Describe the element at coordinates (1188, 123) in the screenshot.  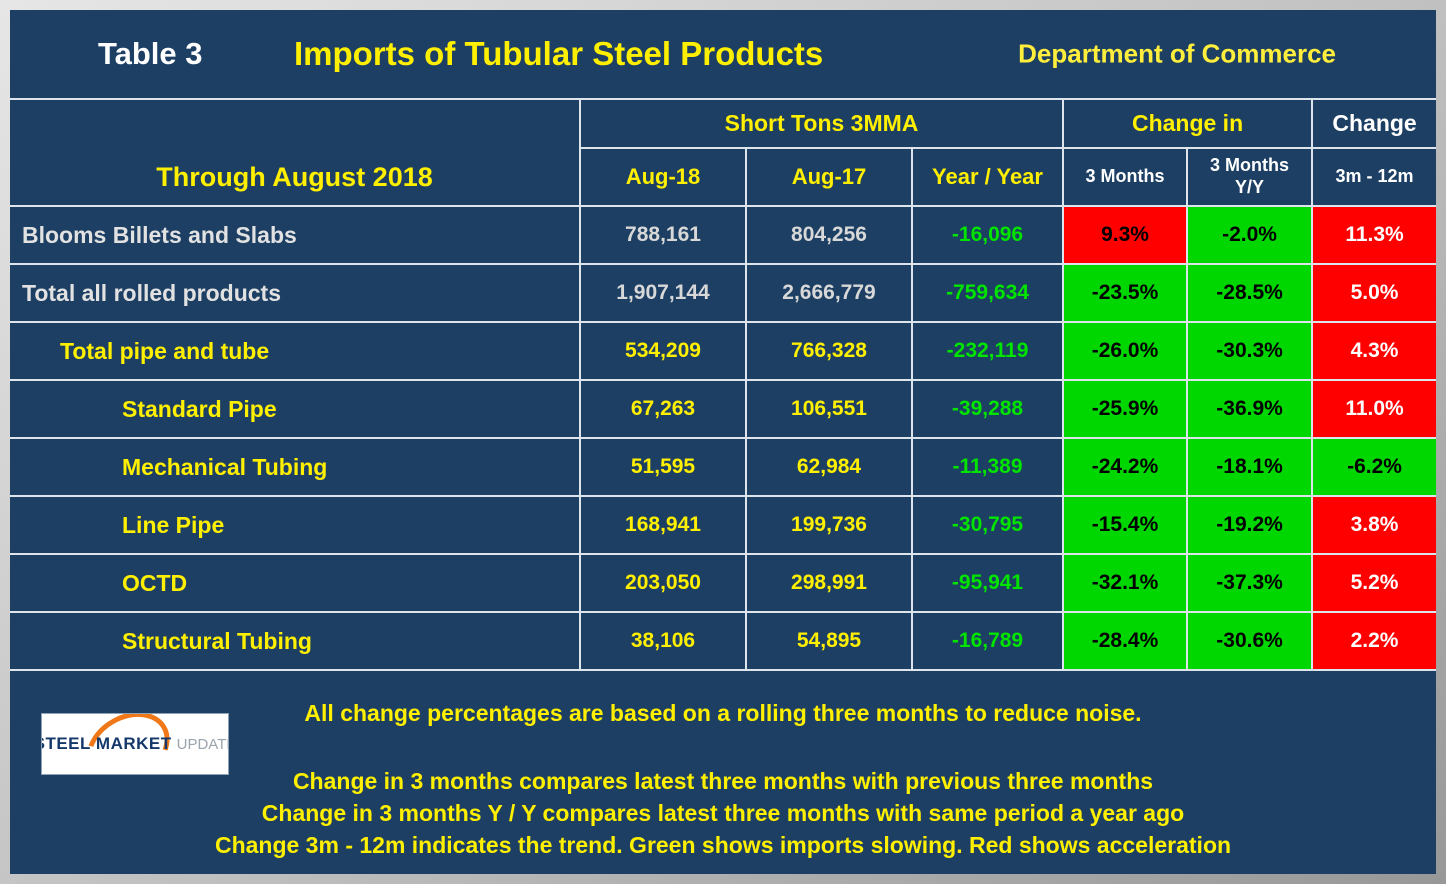
I see `group-header-change-in: Change in` at that location.